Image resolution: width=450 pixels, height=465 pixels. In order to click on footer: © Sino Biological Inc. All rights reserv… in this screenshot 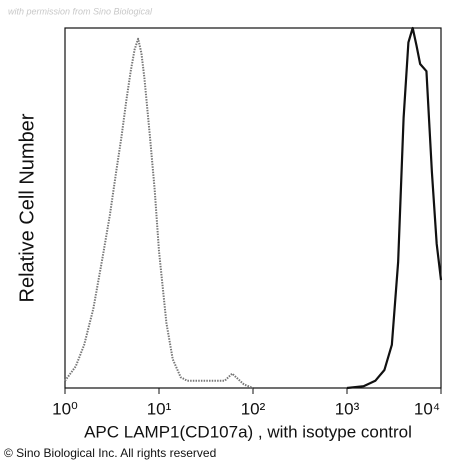, I will do `click(110, 453)`.